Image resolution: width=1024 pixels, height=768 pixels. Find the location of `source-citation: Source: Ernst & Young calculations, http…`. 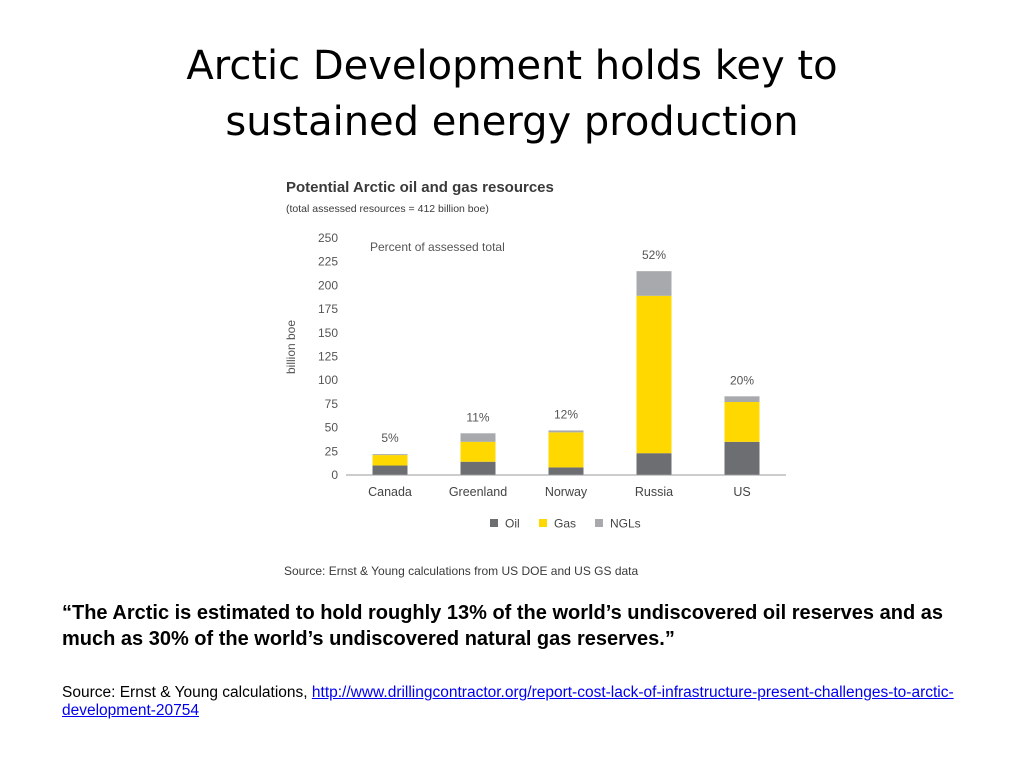

source-citation: Source: Ernst & Young calculations, http… is located at coordinates (512, 702).